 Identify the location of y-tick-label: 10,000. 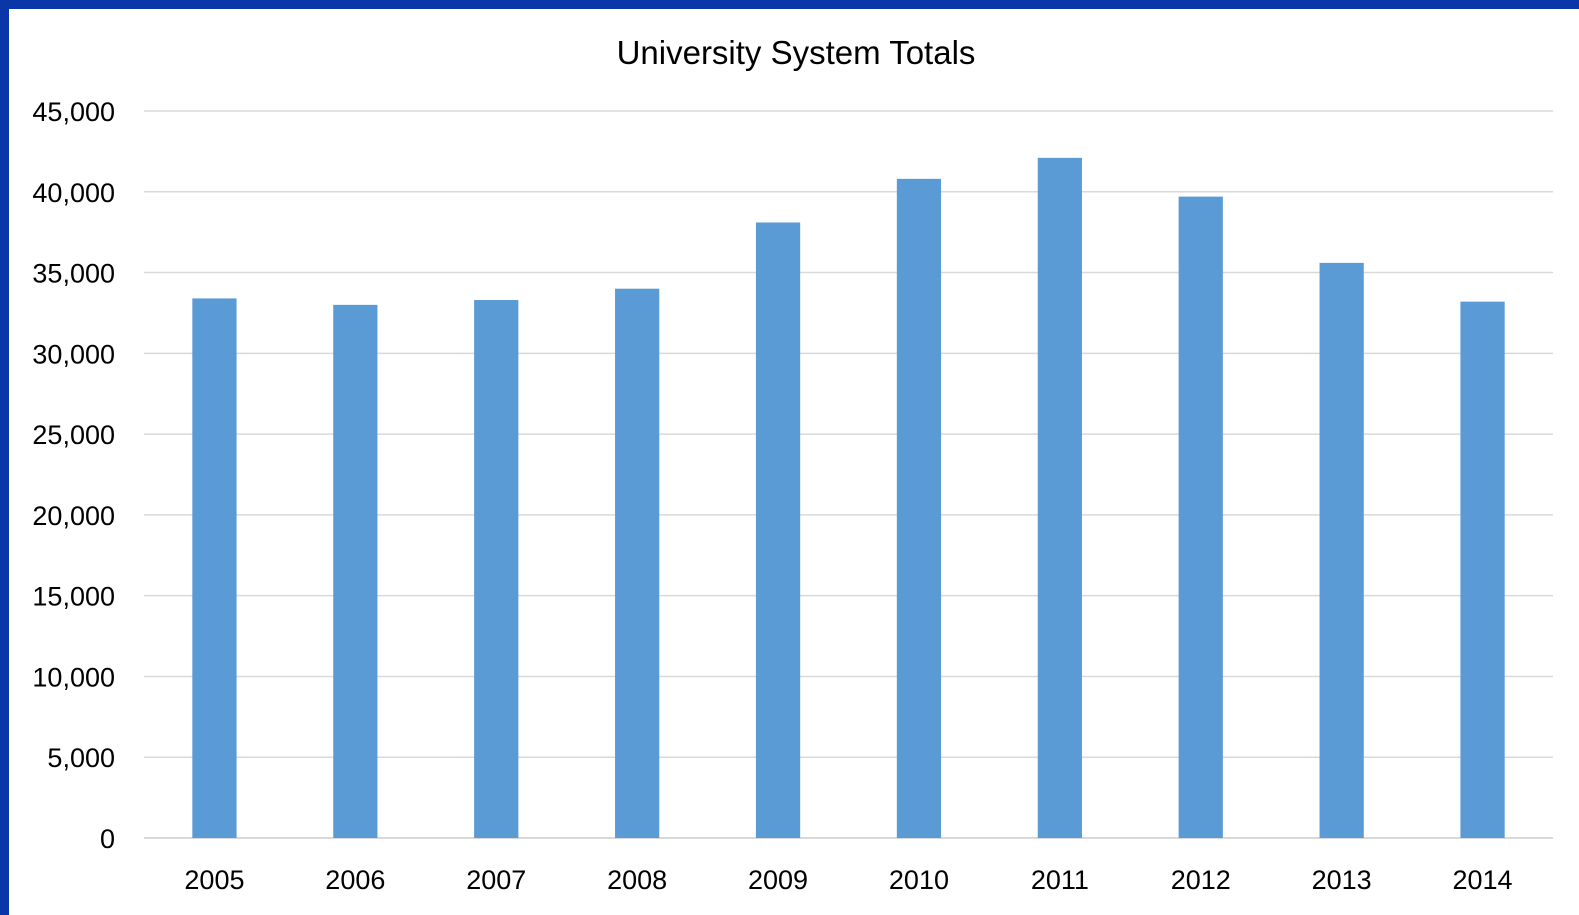
(73, 677).